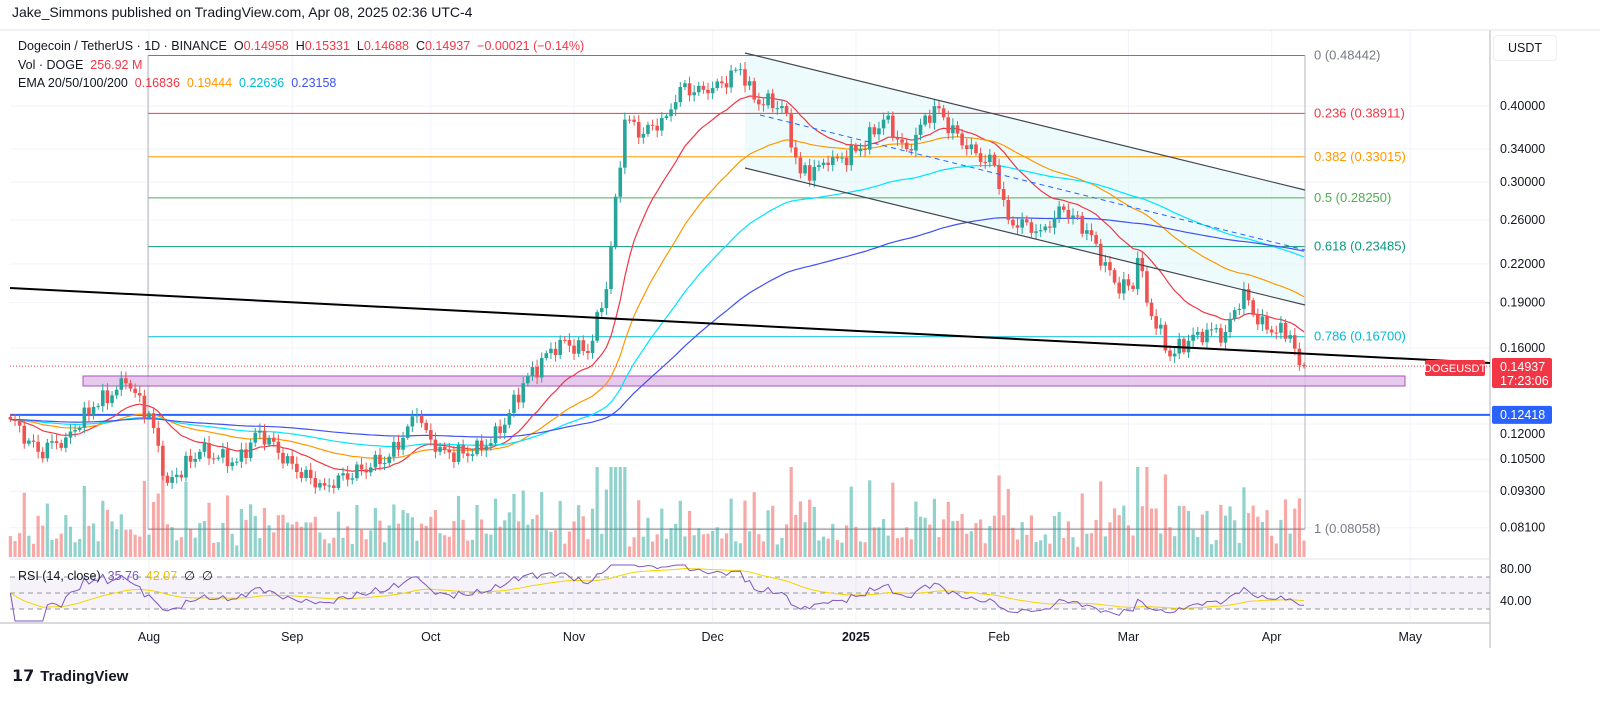 The height and width of the screenshot is (708, 1600). I want to click on rsi-tick-label: 40.00, so click(1515, 601).